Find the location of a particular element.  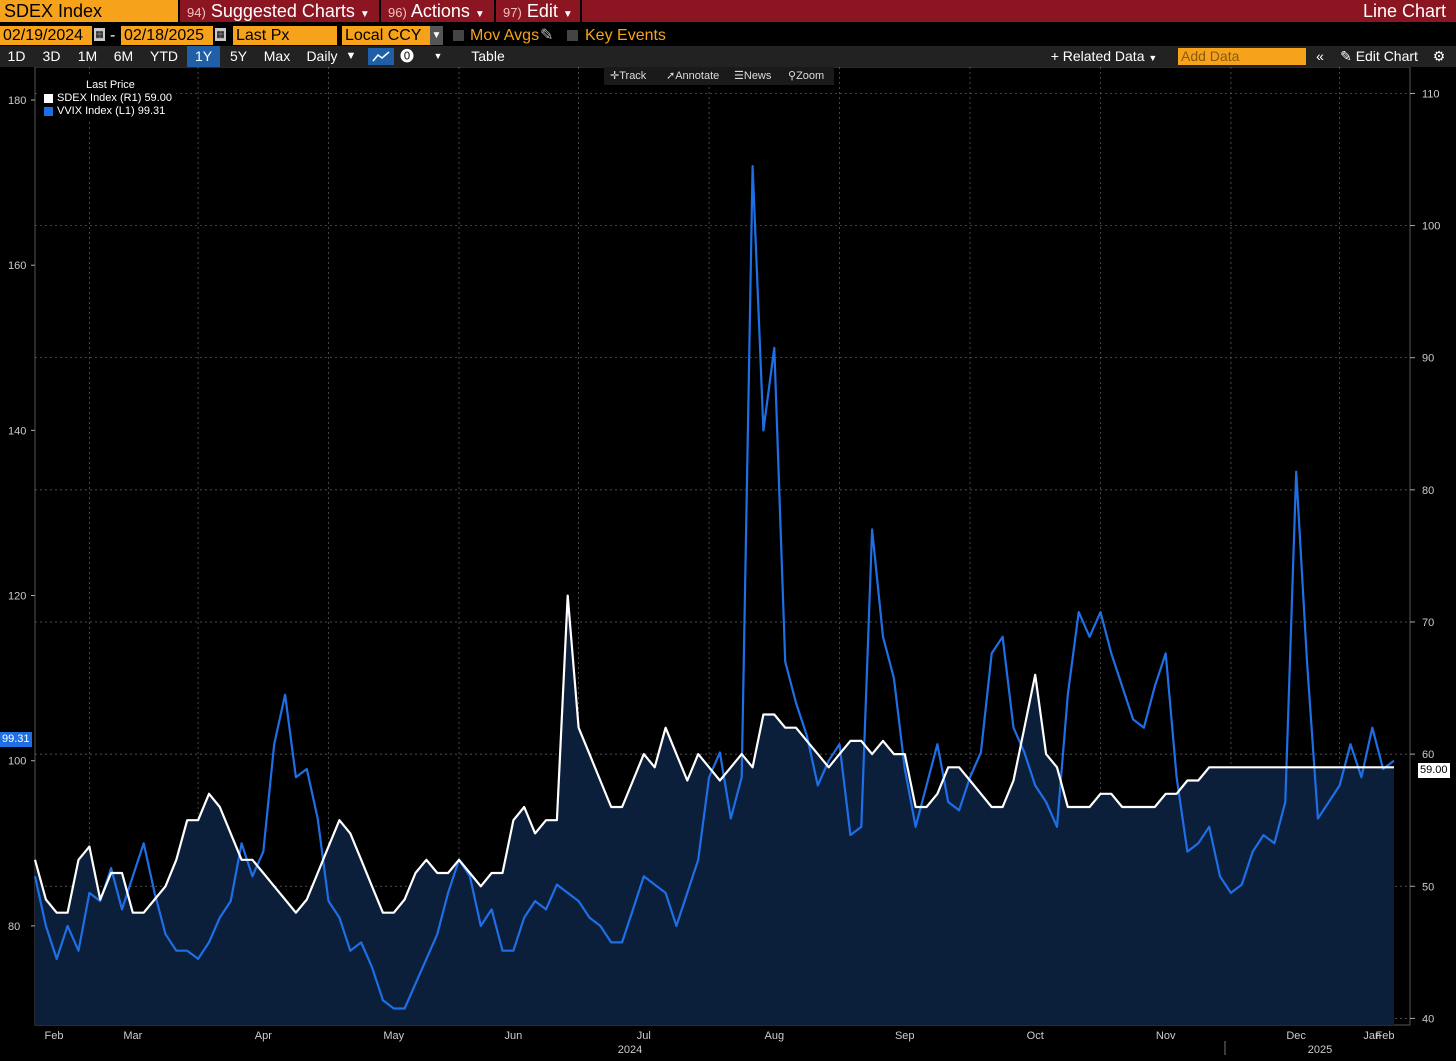

chevron-down-icon: ▼ is located at coordinates (436, 35).